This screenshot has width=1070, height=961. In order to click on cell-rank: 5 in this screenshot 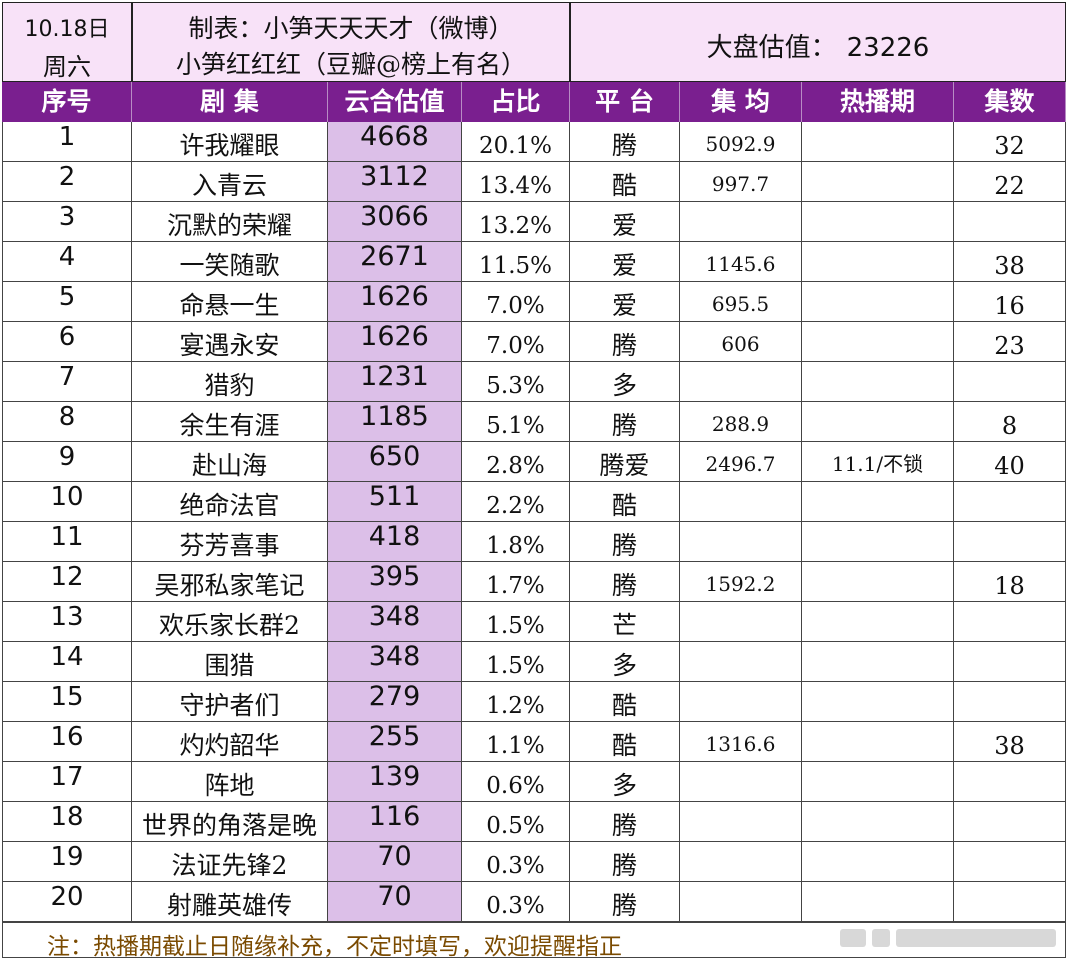, I will do `click(67, 302)`.